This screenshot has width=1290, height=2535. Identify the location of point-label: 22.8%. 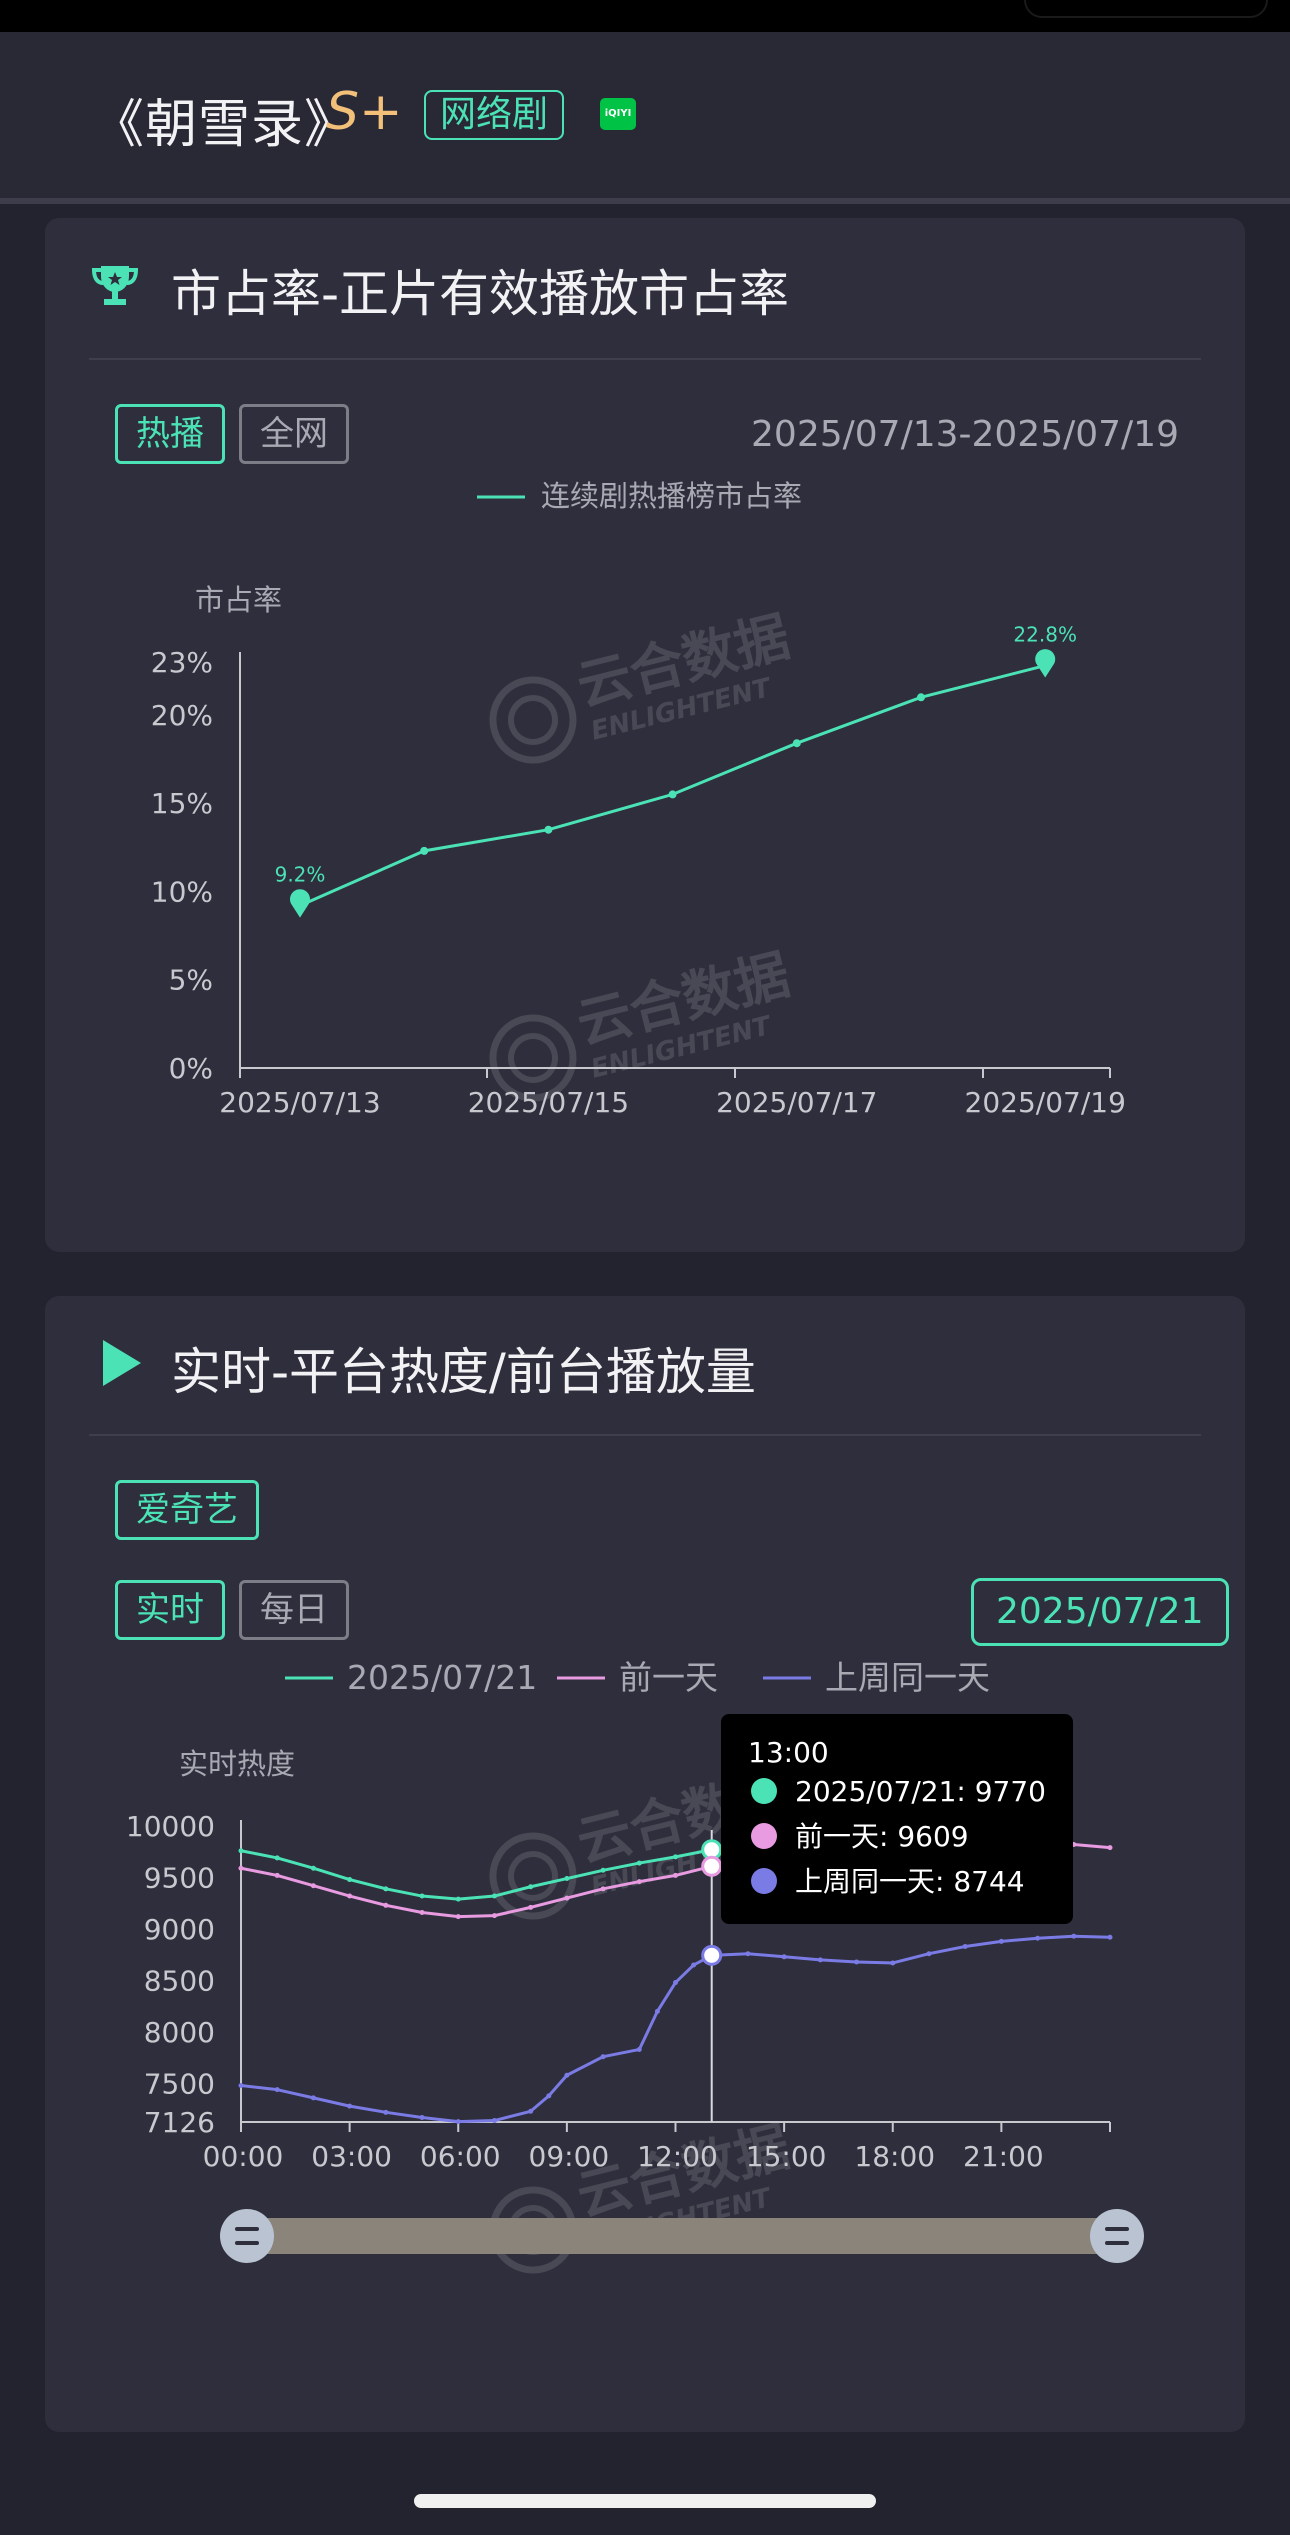
(1045, 635).